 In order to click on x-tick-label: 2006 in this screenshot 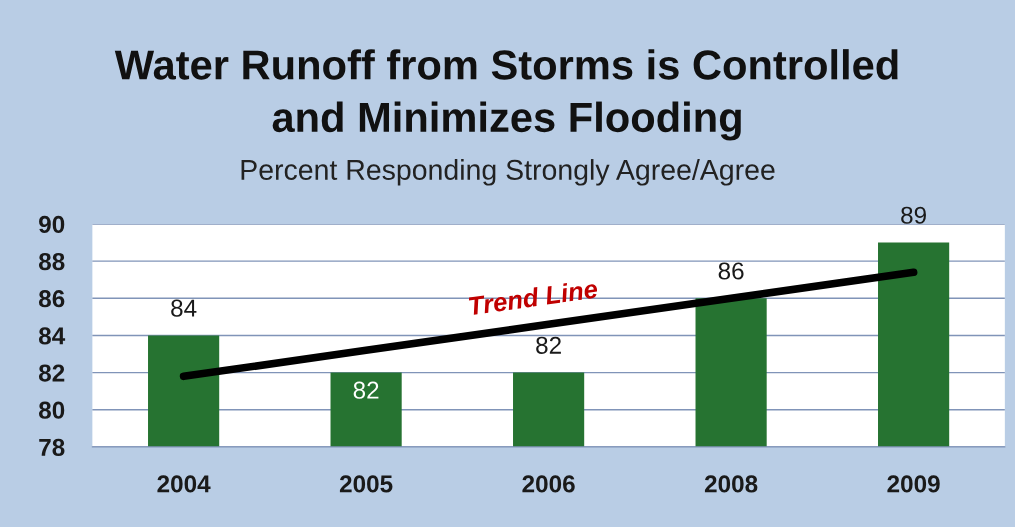, I will do `click(548, 484)`.